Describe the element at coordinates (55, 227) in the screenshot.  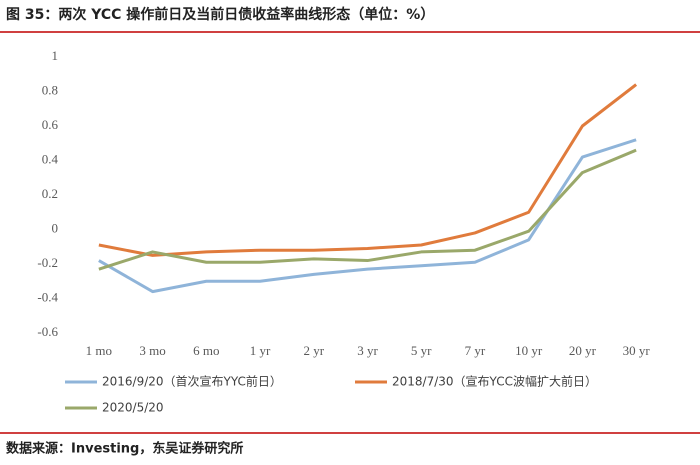
I see `y-tick-label: 0` at that location.